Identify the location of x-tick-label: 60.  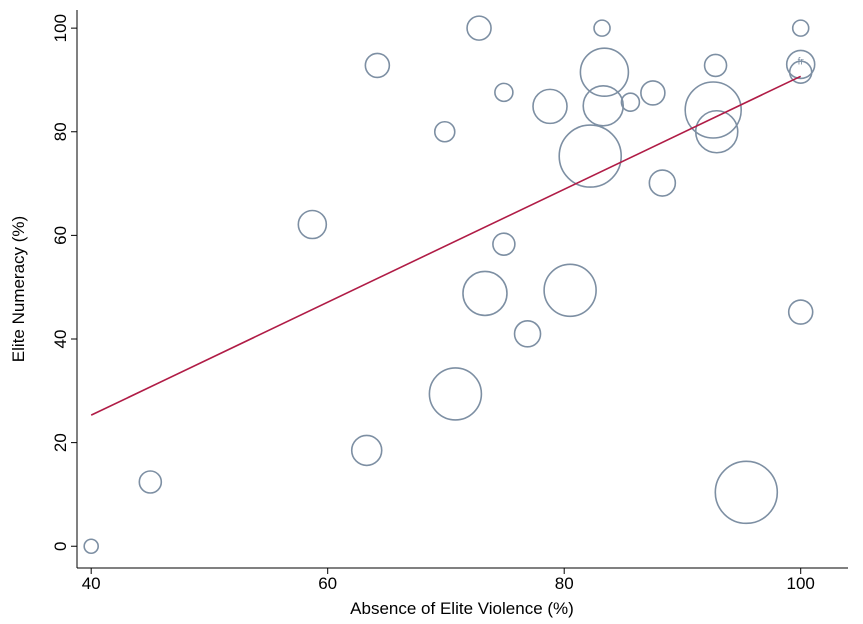
(327, 583).